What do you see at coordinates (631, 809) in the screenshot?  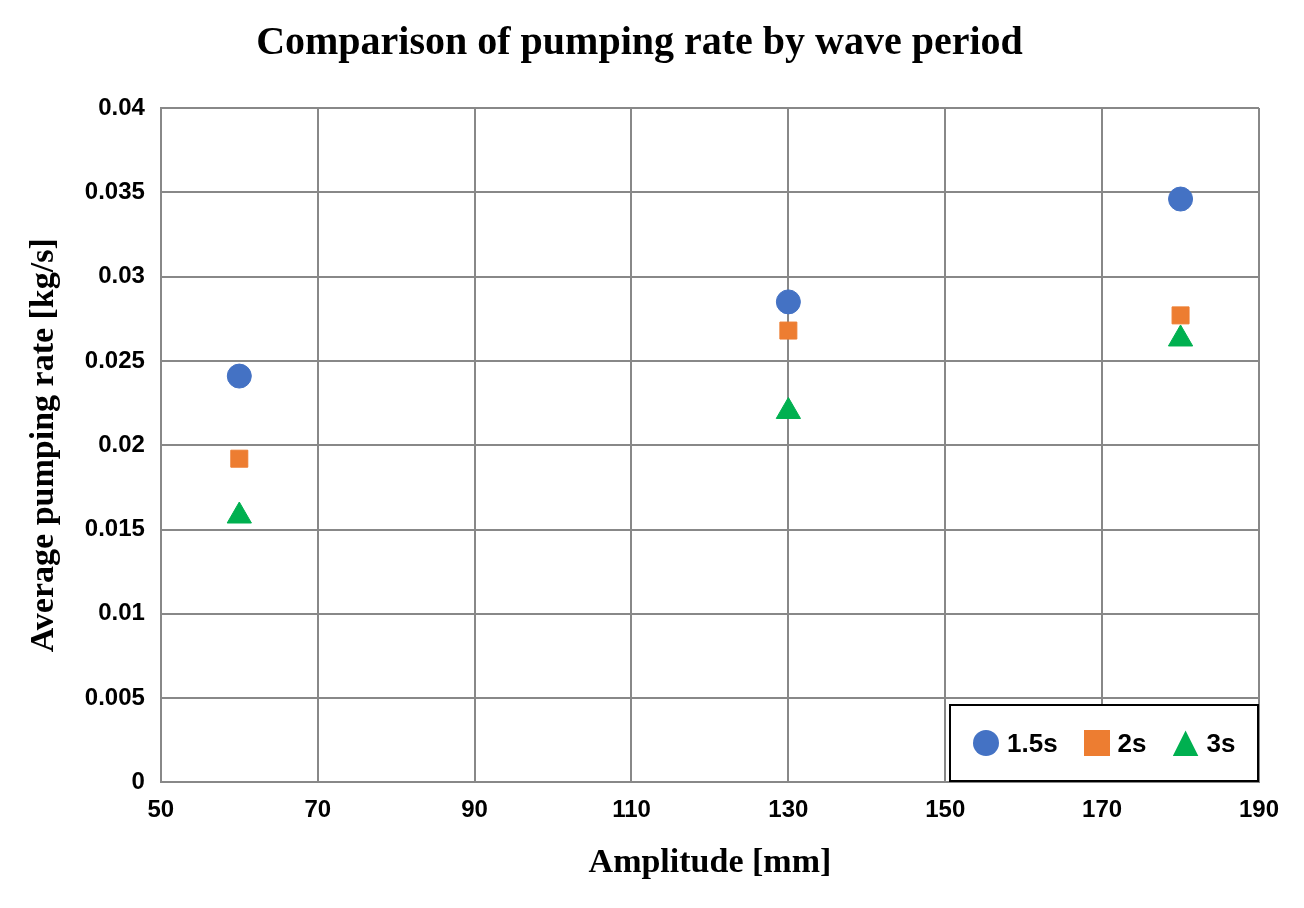 I see `x-tick-label: 110` at bounding box center [631, 809].